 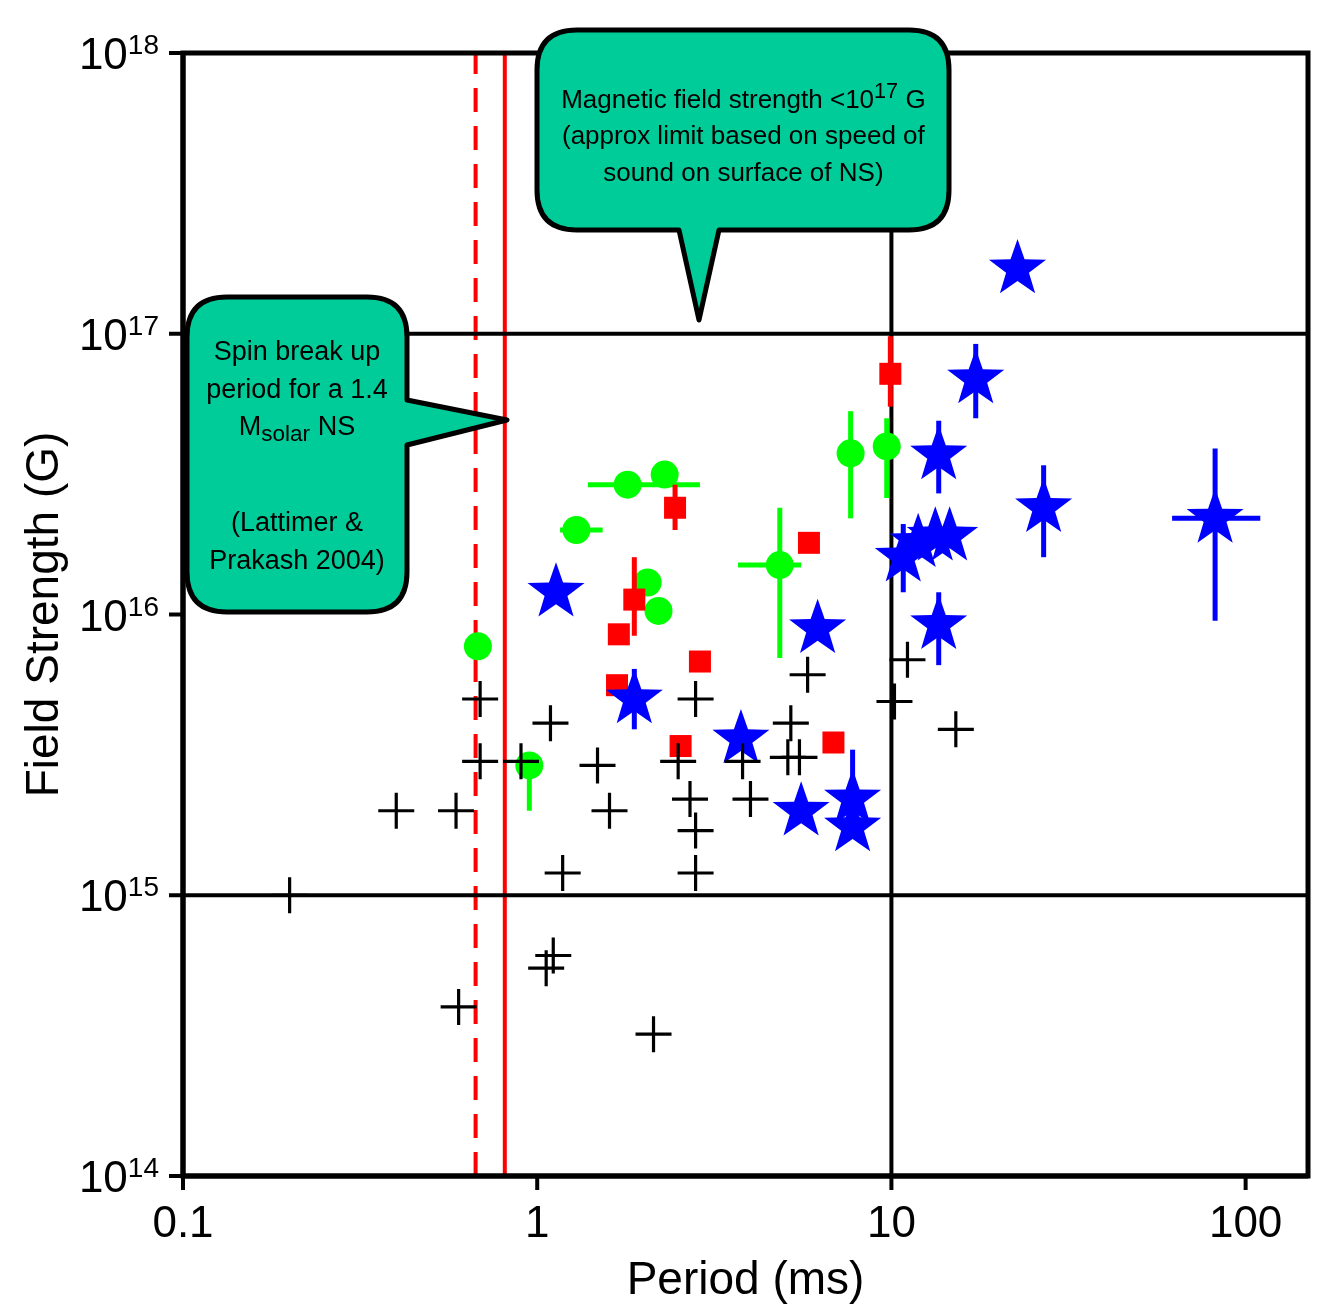 What do you see at coordinates (537, 1222) in the screenshot?
I see `x-tick-label: 1` at bounding box center [537, 1222].